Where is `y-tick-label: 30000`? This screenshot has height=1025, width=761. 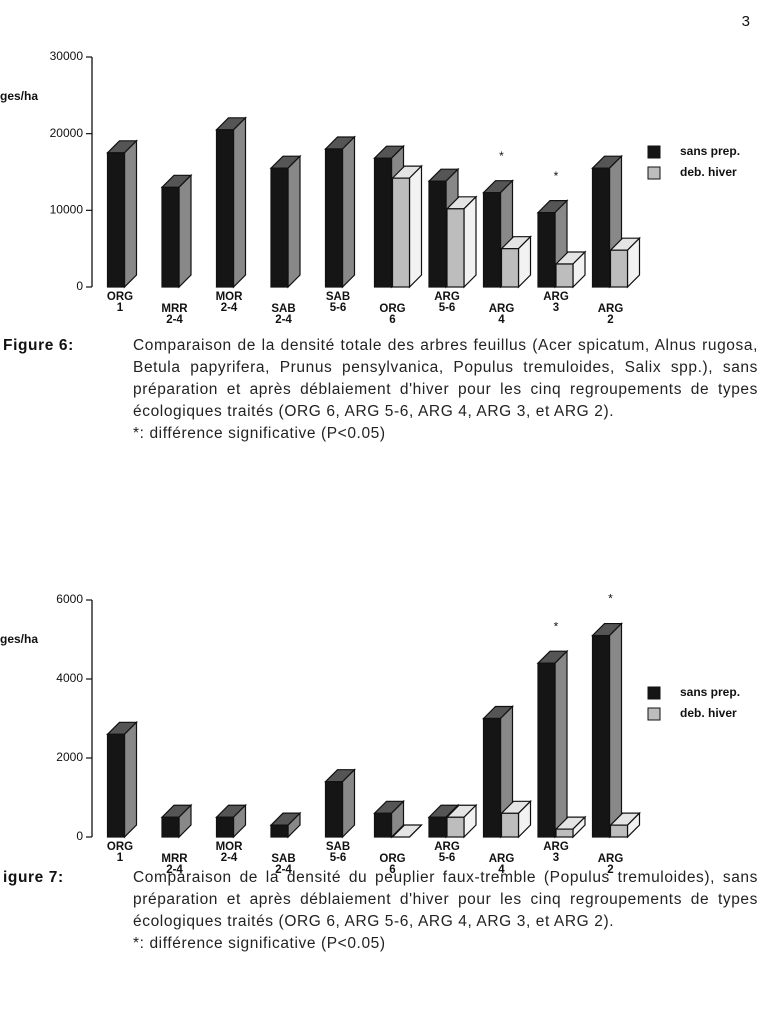
y-tick-label: 30000 is located at coordinates (67, 56).